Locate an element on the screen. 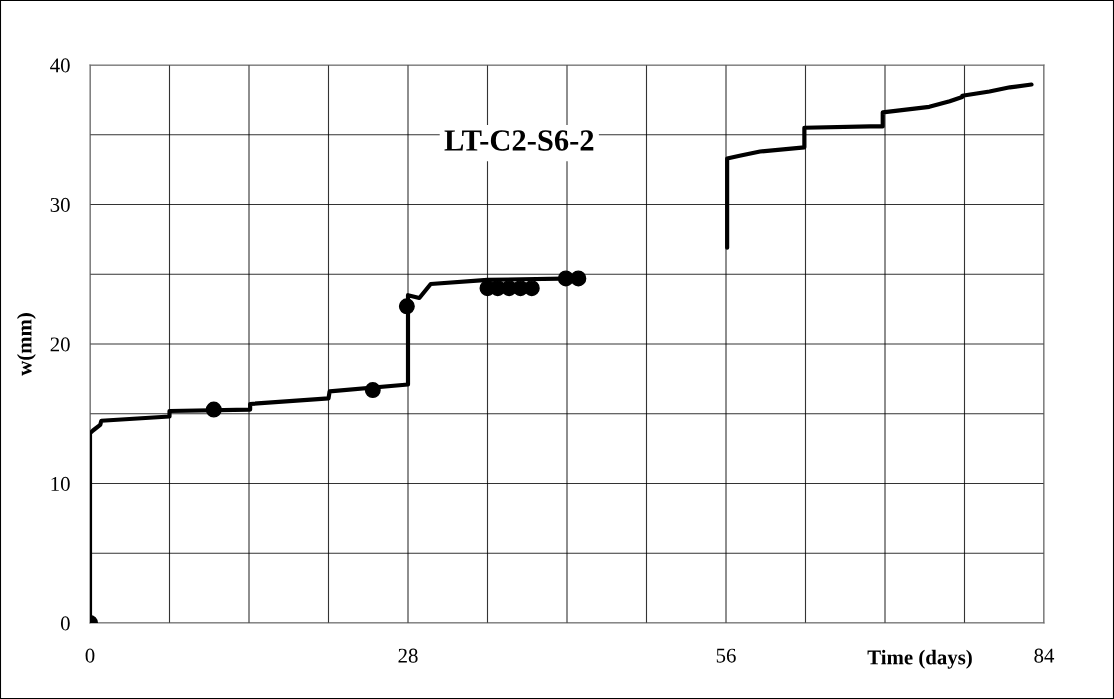  y-tick-label: 40 is located at coordinates (60, 65).